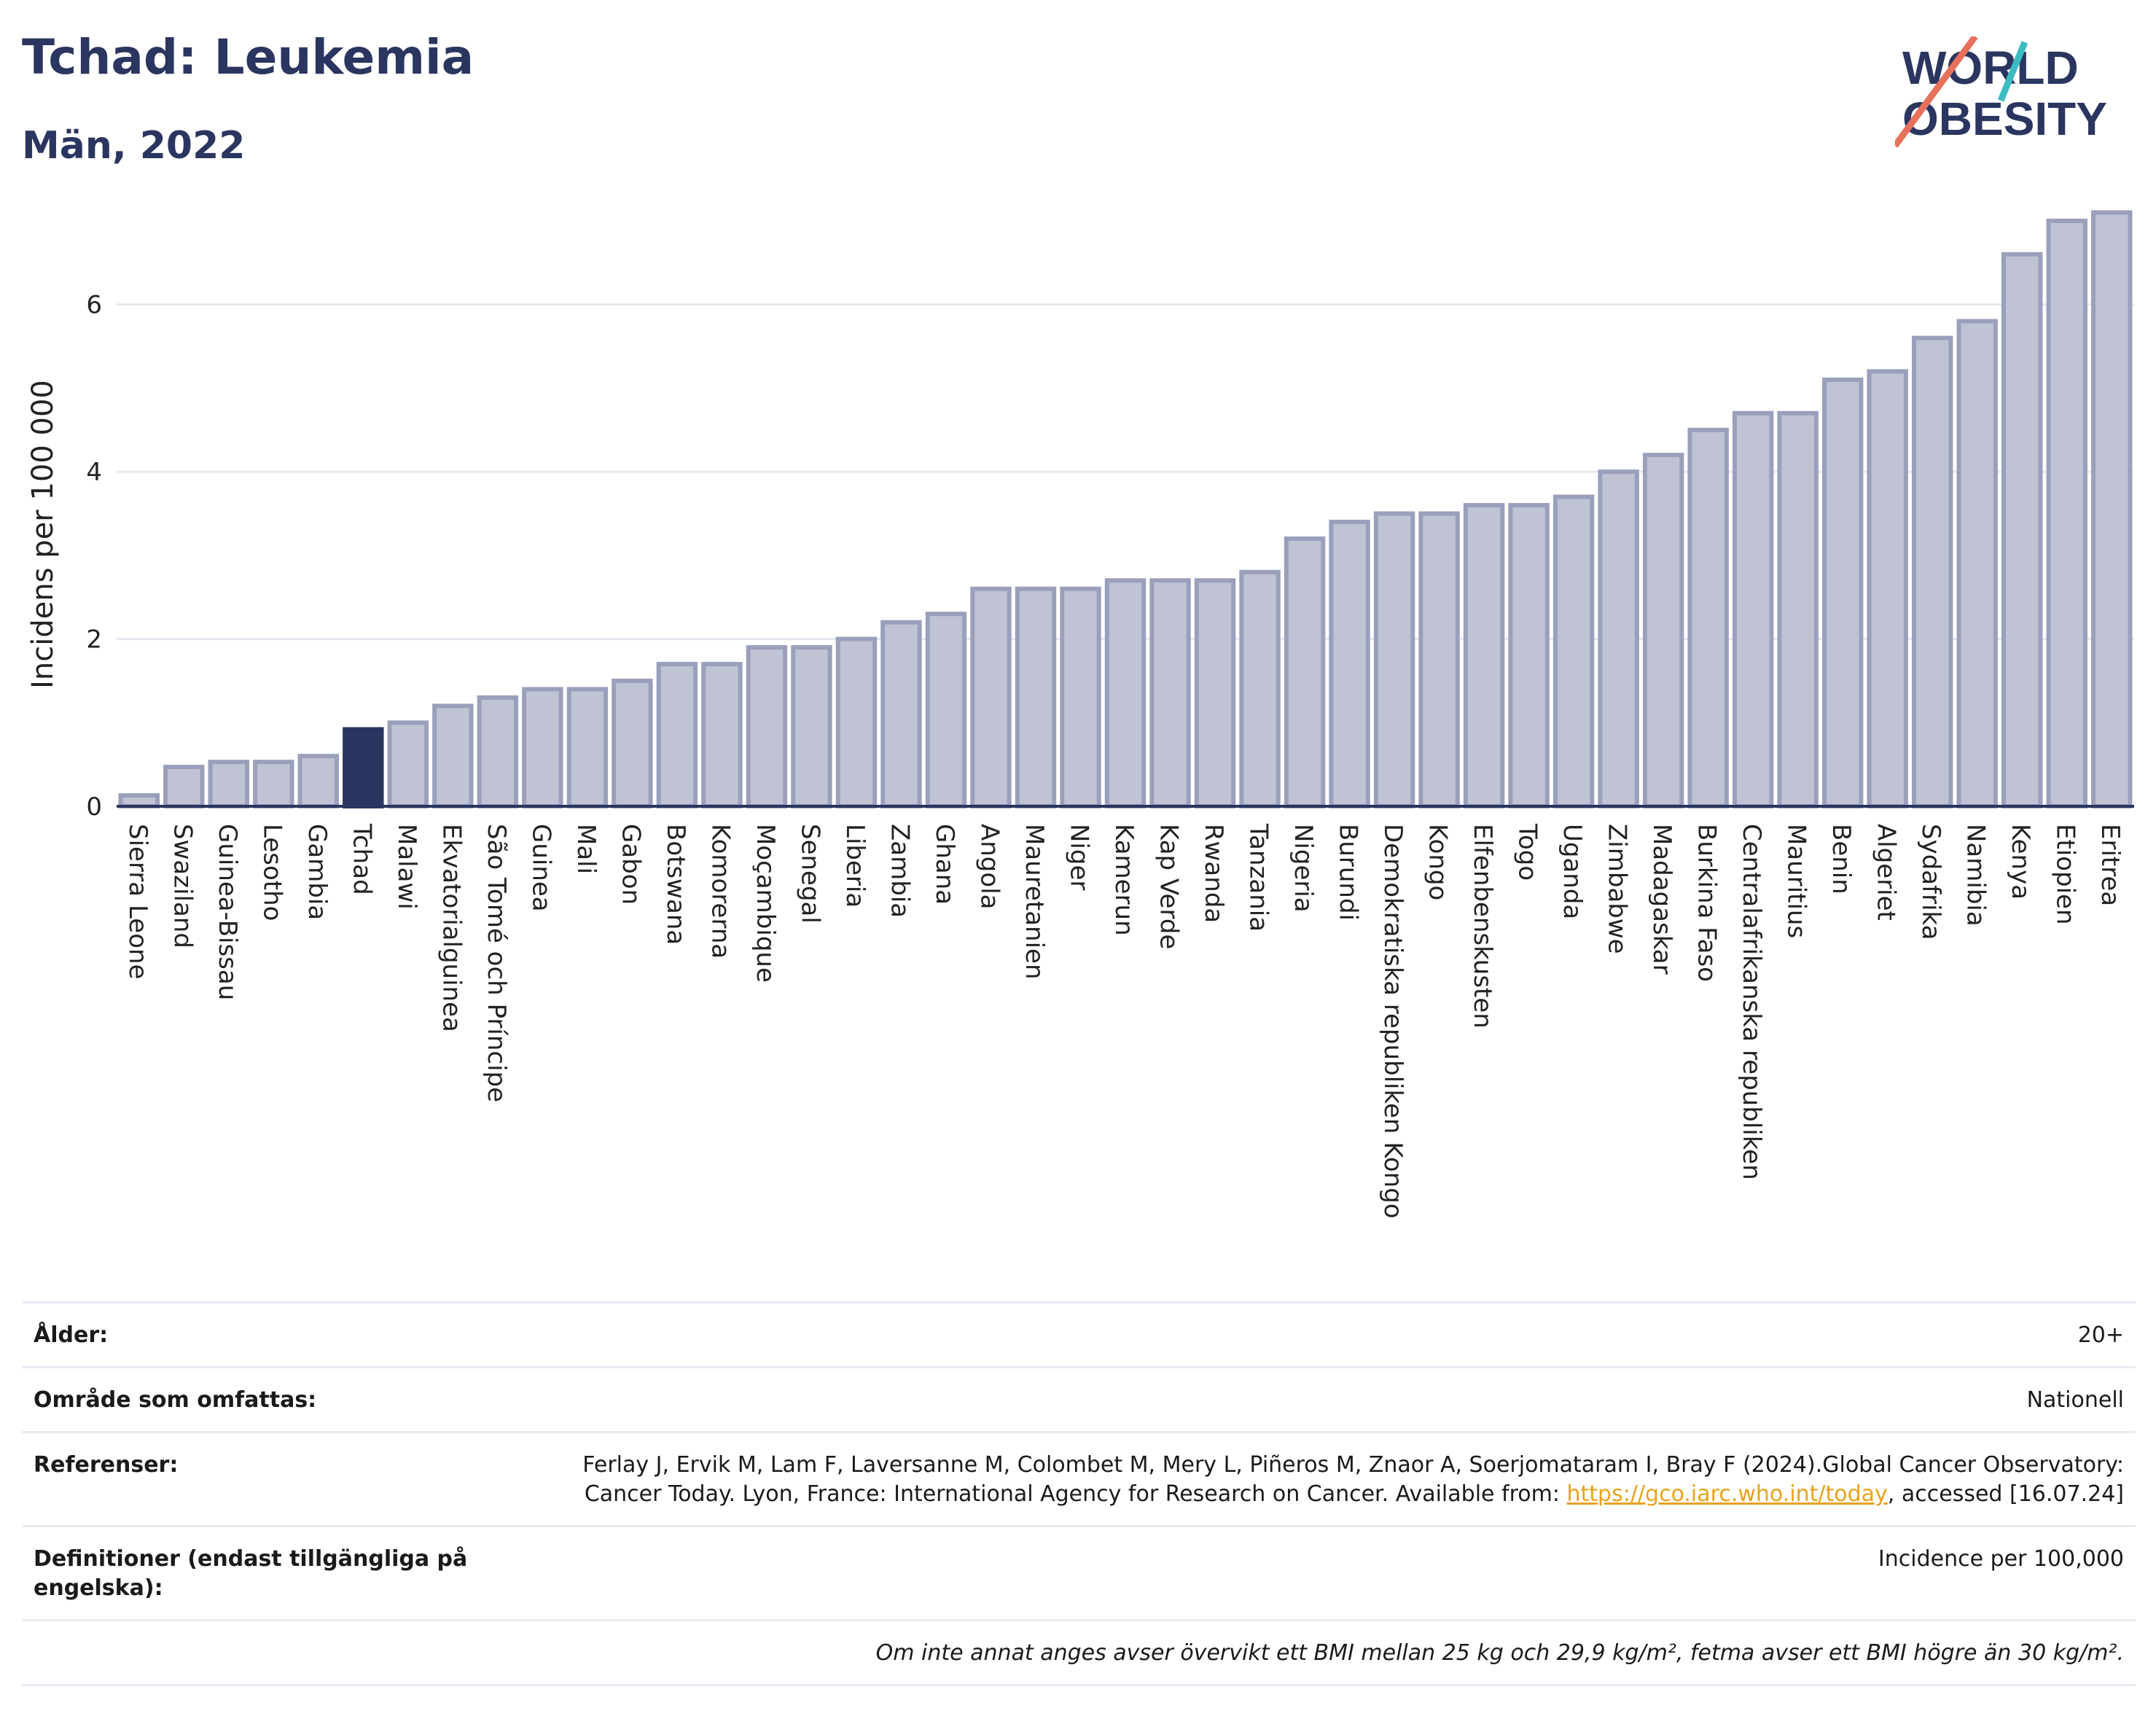 This screenshot has width=2156, height=1735. What do you see at coordinates (1618, 889) in the screenshot?
I see `x-tick-label: Zimbabwe` at bounding box center [1618, 889].